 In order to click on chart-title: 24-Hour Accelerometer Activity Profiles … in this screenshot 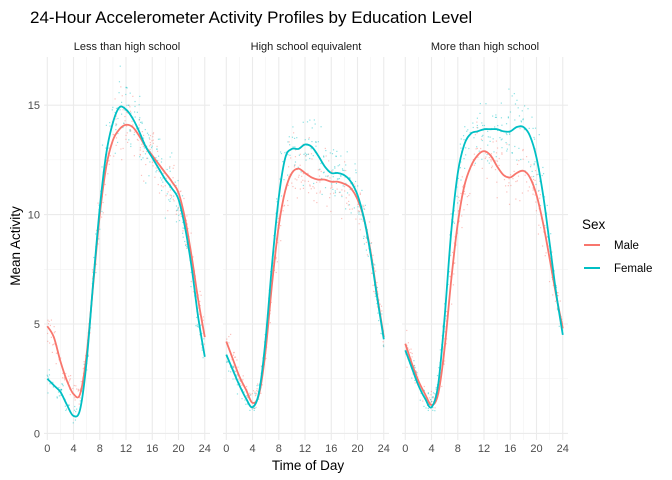, I will do `click(251, 17)`.